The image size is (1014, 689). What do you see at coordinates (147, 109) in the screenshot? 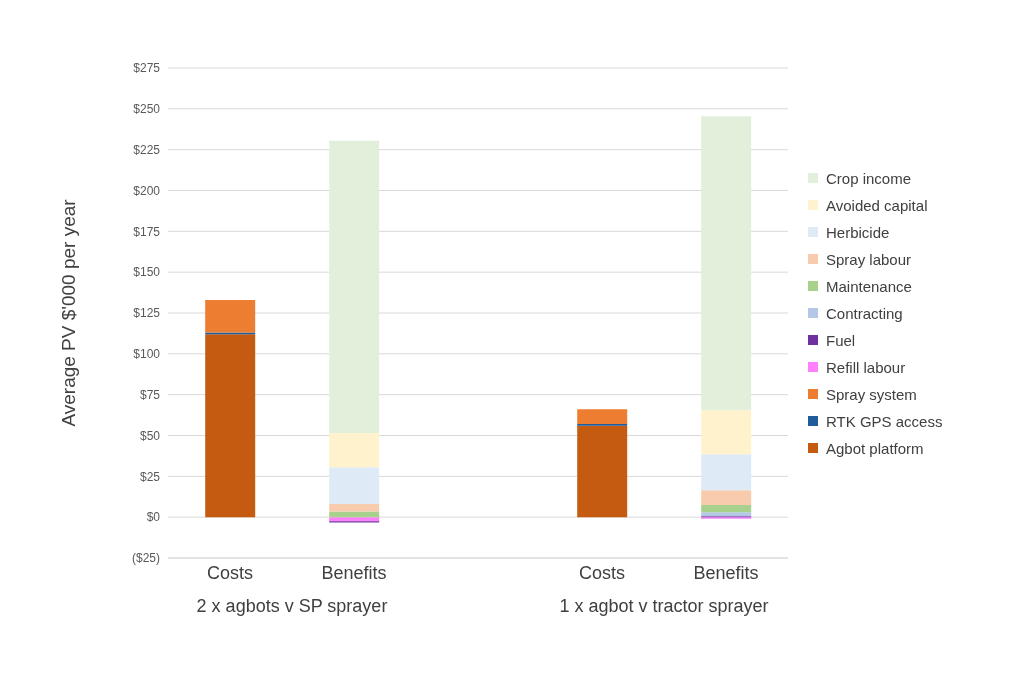
I see `y-tick-label: $250` at bounding box center [147, 109].